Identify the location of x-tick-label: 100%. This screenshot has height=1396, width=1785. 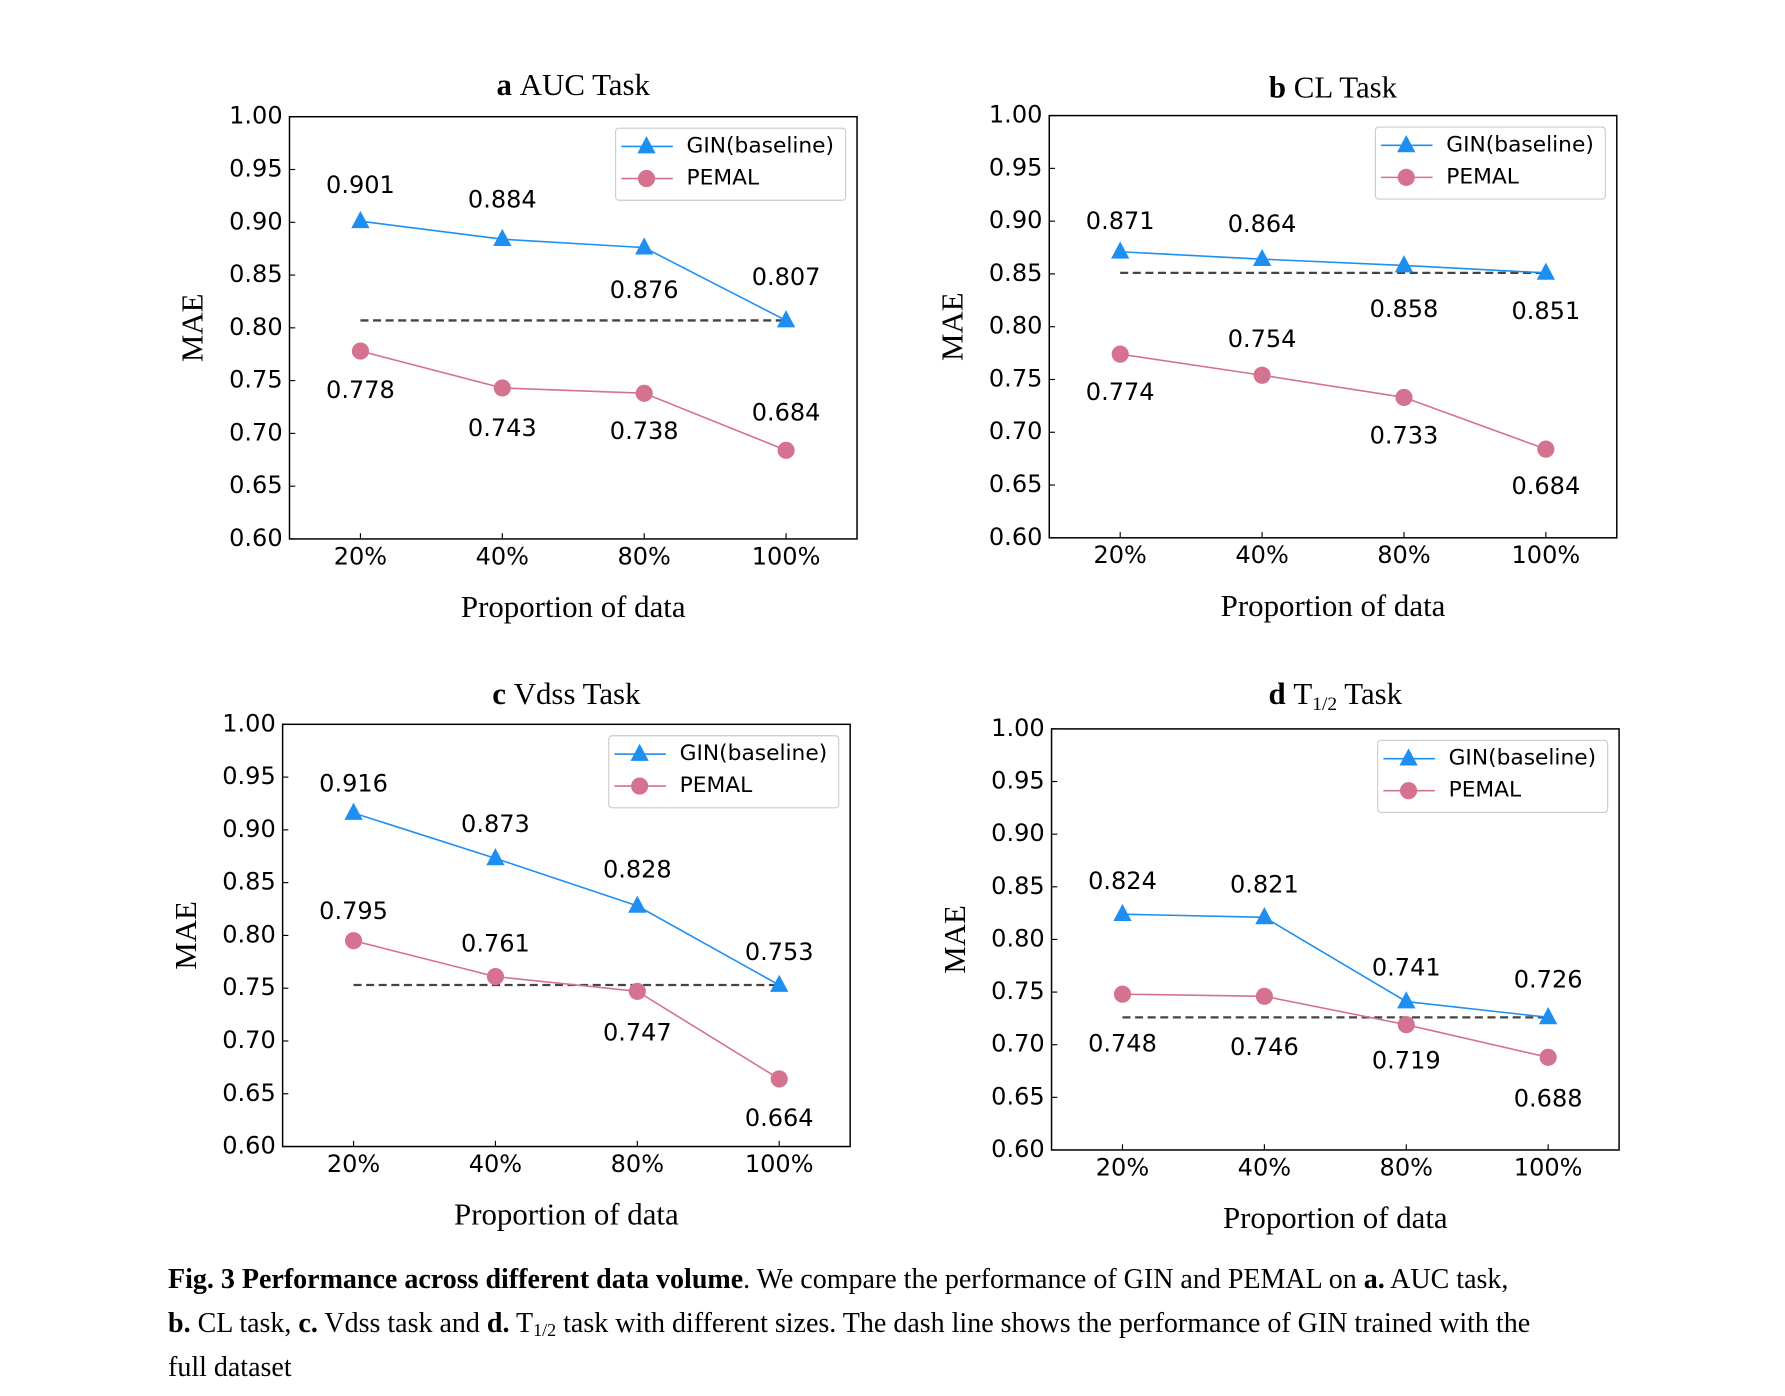
(786, 556).